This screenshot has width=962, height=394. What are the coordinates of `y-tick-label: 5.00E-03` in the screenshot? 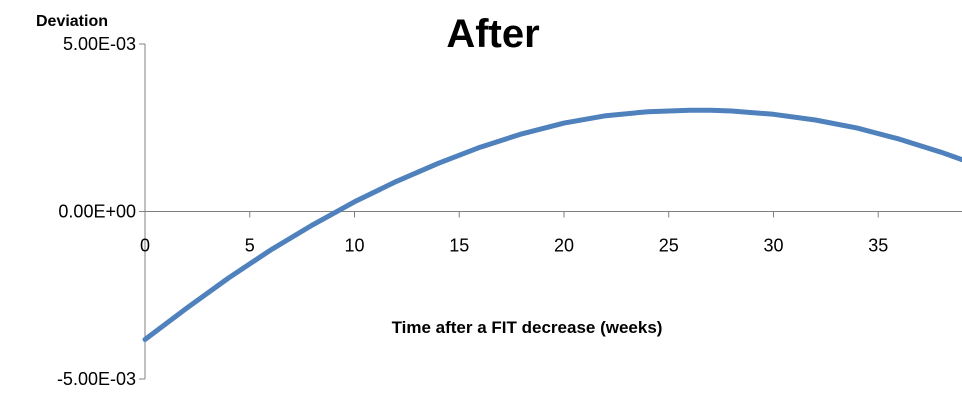 It's located at (99, 44).